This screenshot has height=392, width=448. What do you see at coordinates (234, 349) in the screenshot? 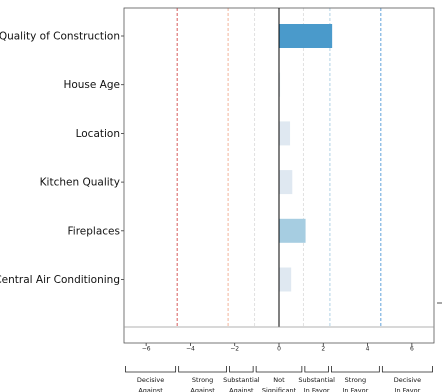
I see `x-tick-label-2: −2` at bounding box center [234, 349].